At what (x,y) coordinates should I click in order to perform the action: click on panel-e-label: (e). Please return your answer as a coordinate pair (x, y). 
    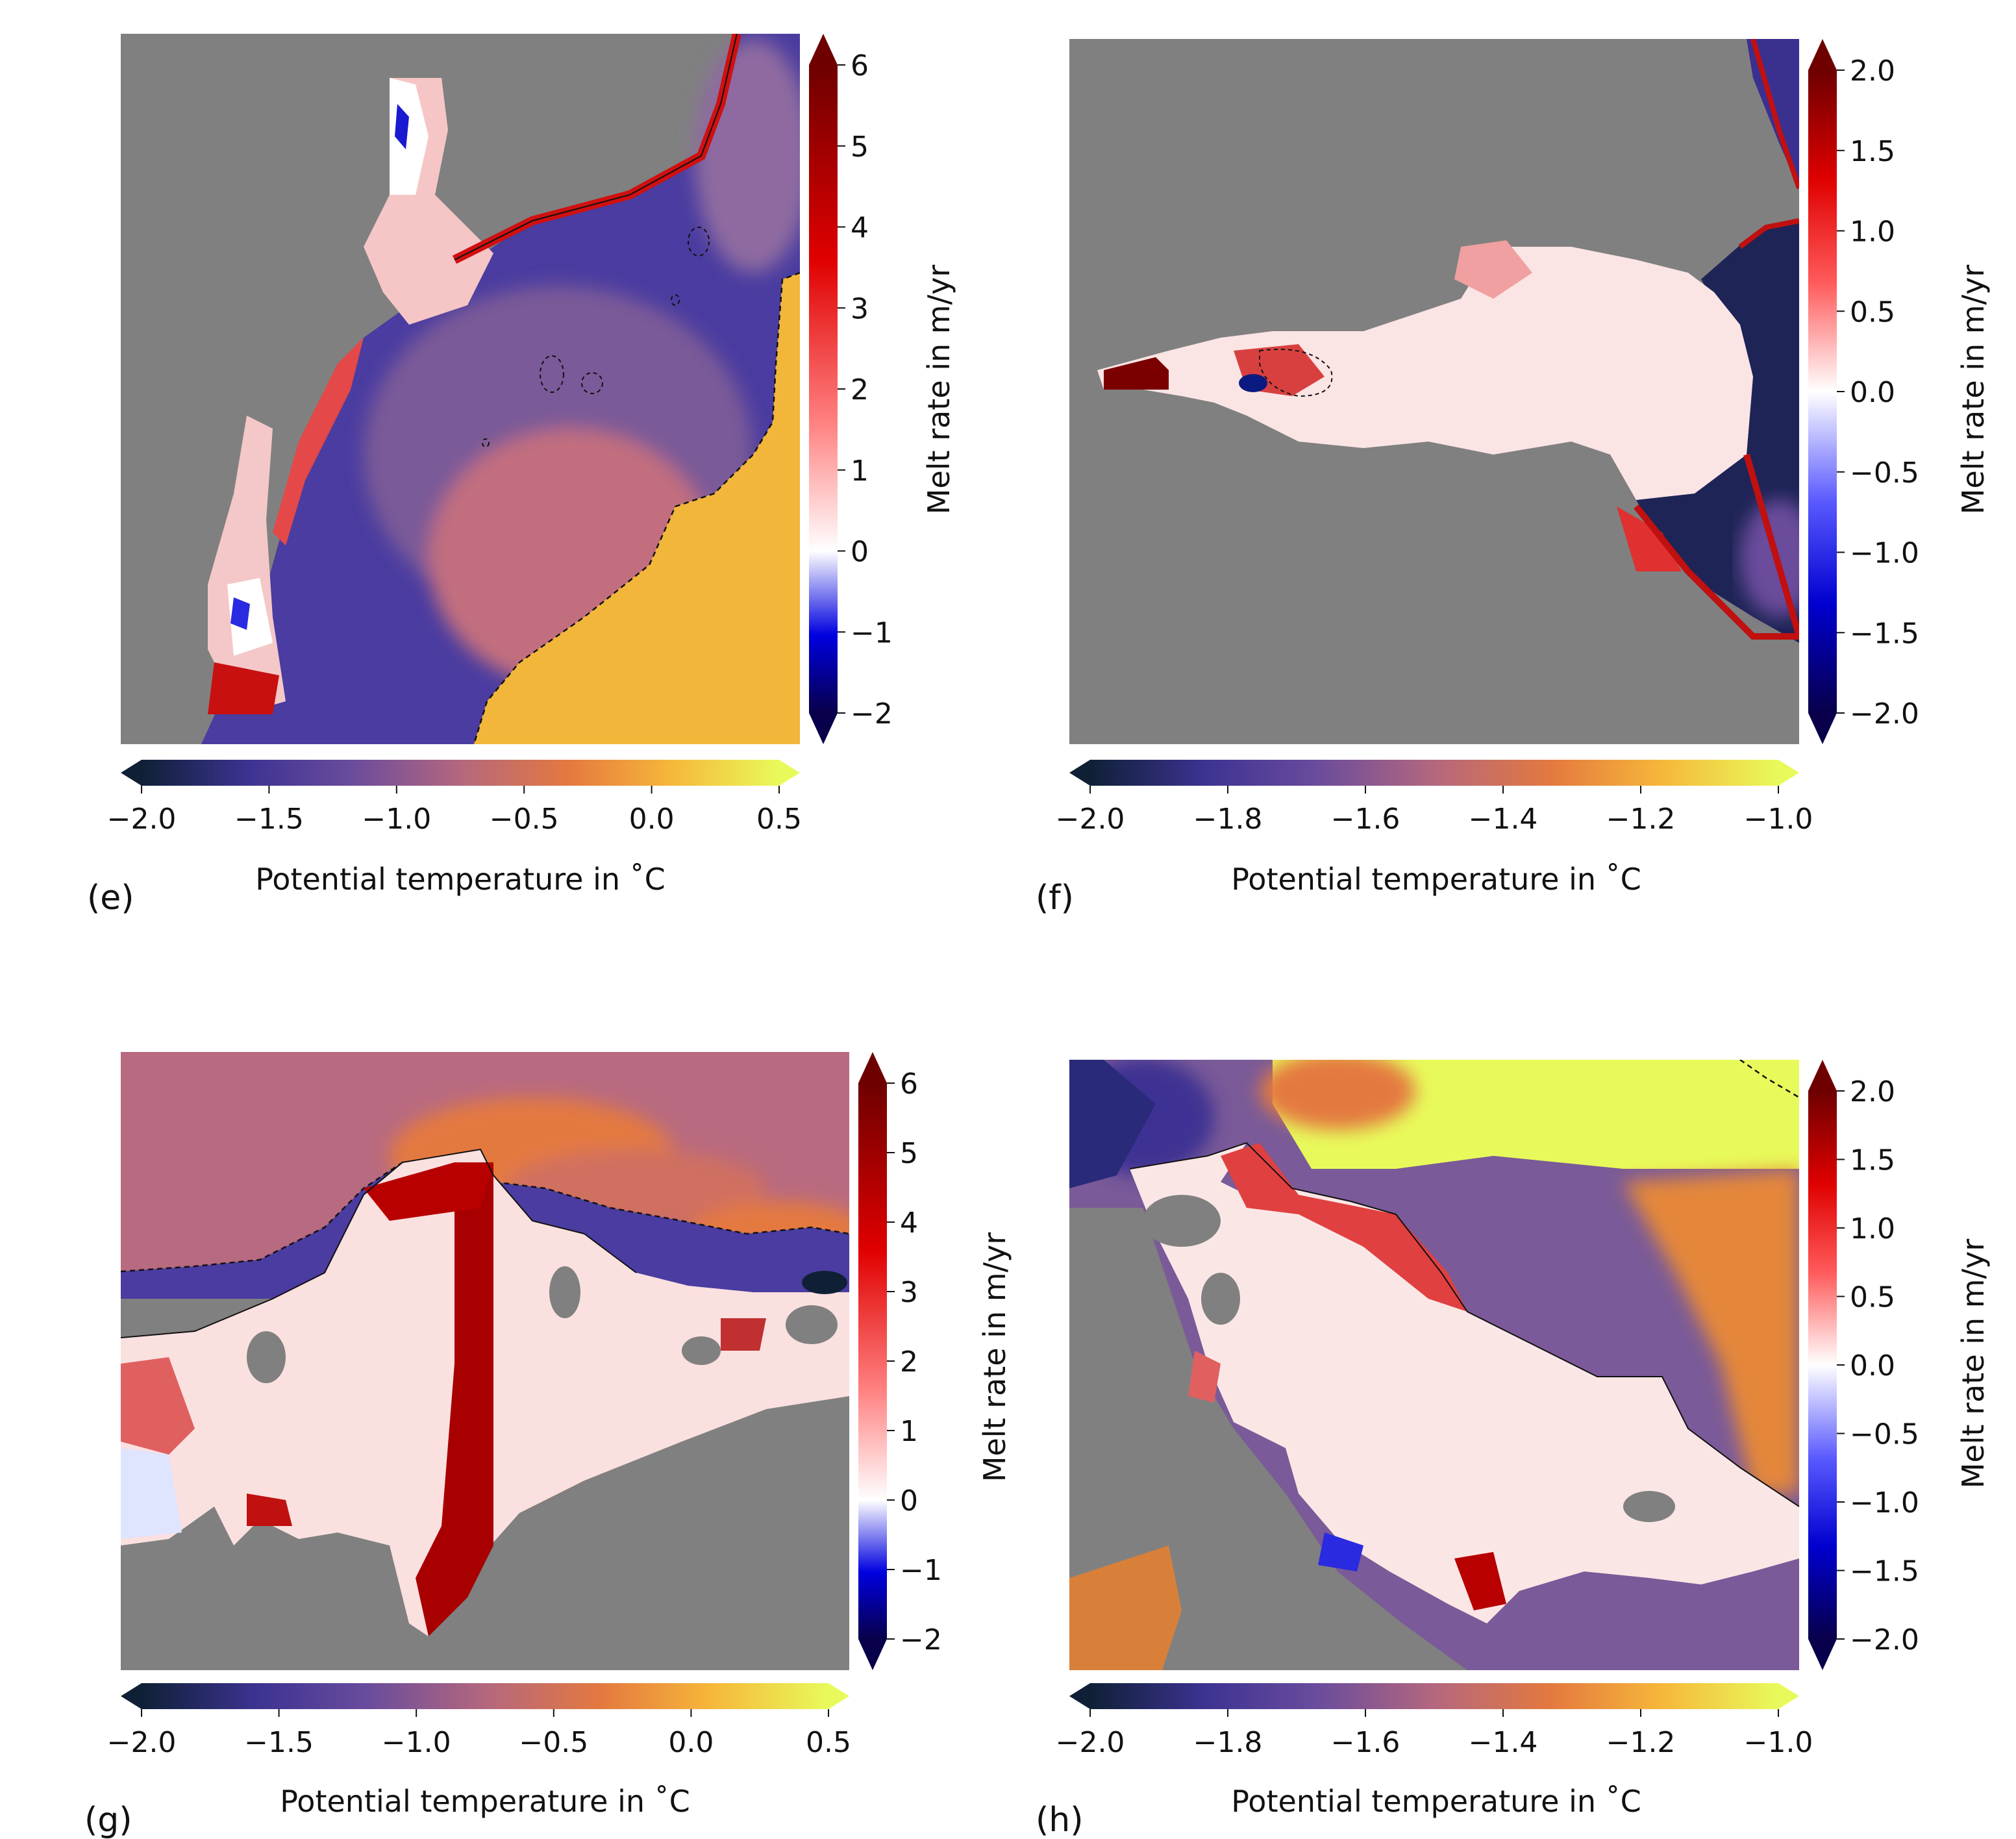
    Looking at the image, I should click on (110, 898).